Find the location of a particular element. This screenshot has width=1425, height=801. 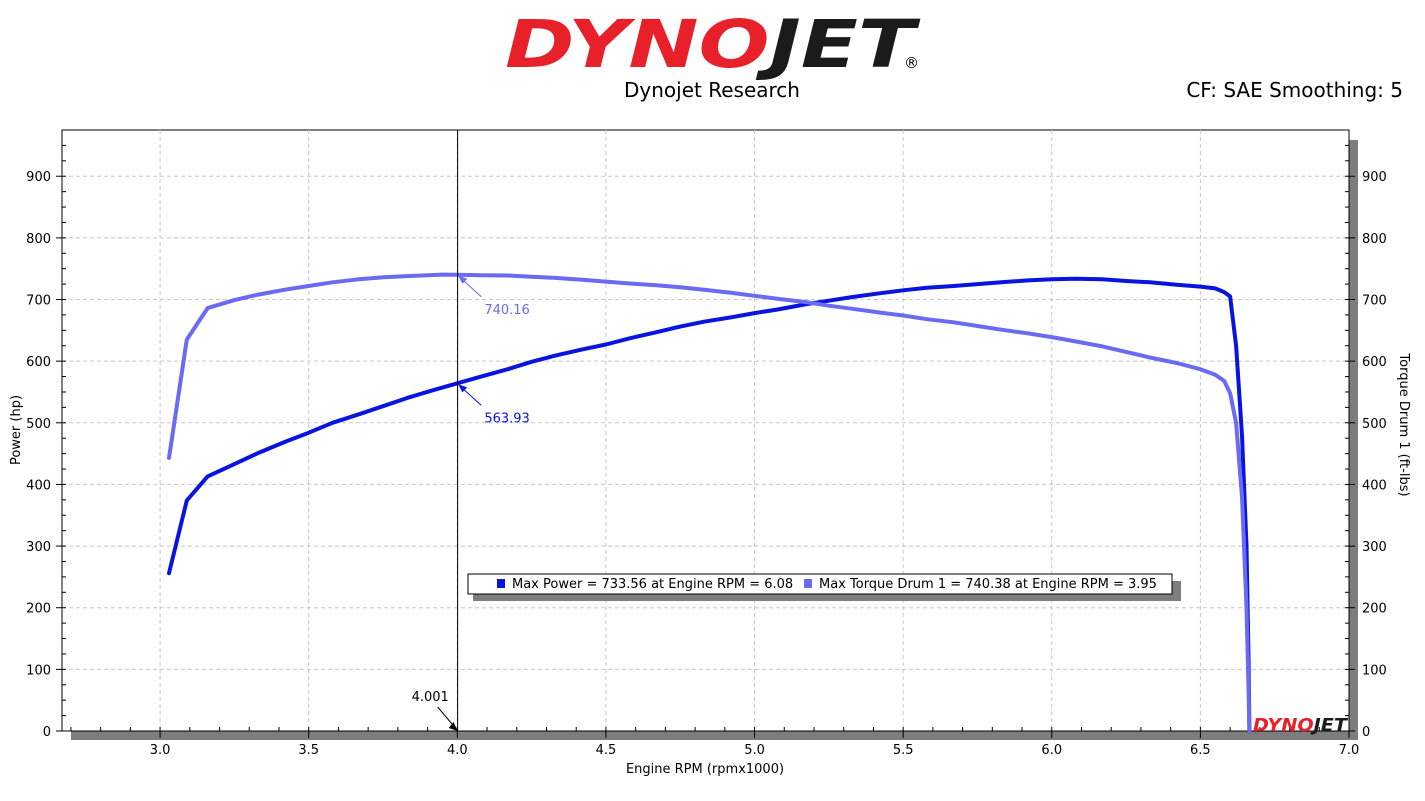

right-axis-bar is located at coordinates (1353, 440).